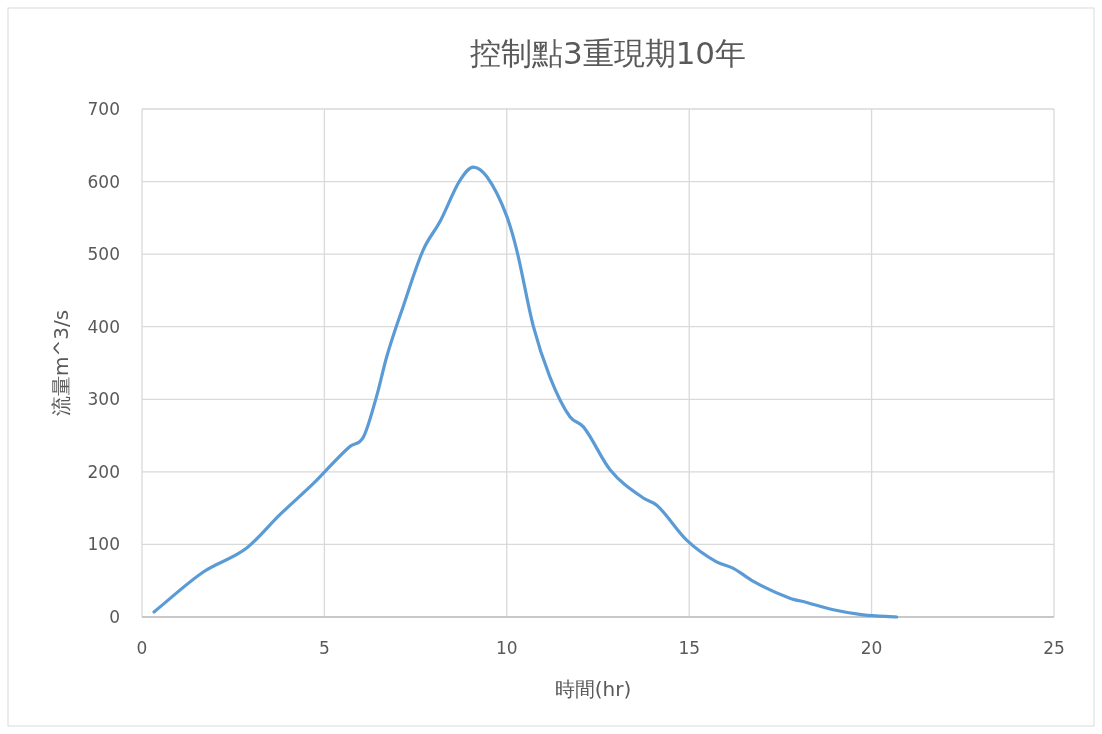 The width and height of the screenshot is (1102, 734). I want to click on y-tick-label: 500, so click(103, 254).